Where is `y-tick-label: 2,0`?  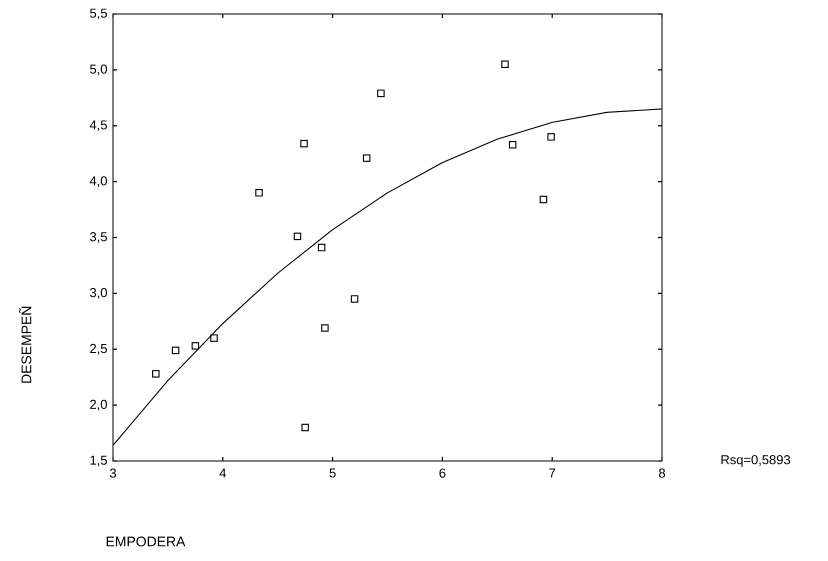
y-tick-label: 2,0 is located at coordinates (98, 405).